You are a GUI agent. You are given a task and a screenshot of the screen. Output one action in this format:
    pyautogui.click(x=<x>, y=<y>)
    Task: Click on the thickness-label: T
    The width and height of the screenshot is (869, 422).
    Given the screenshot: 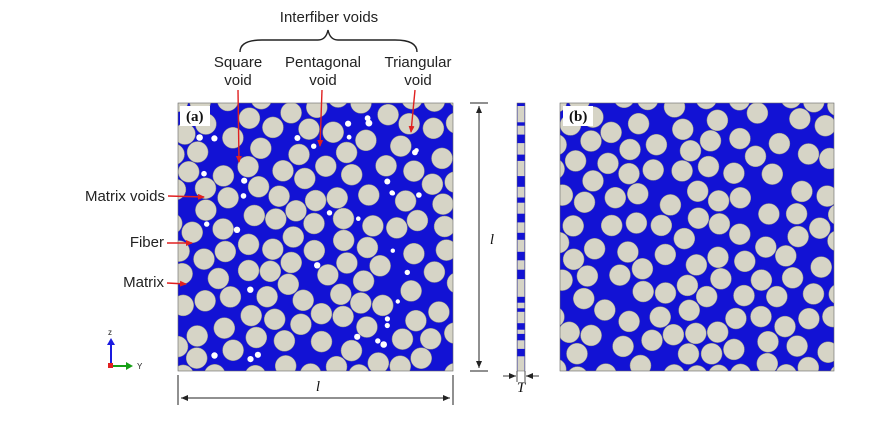 What is the action you would take?
    pyautogui.click(x=522, y=388)
    